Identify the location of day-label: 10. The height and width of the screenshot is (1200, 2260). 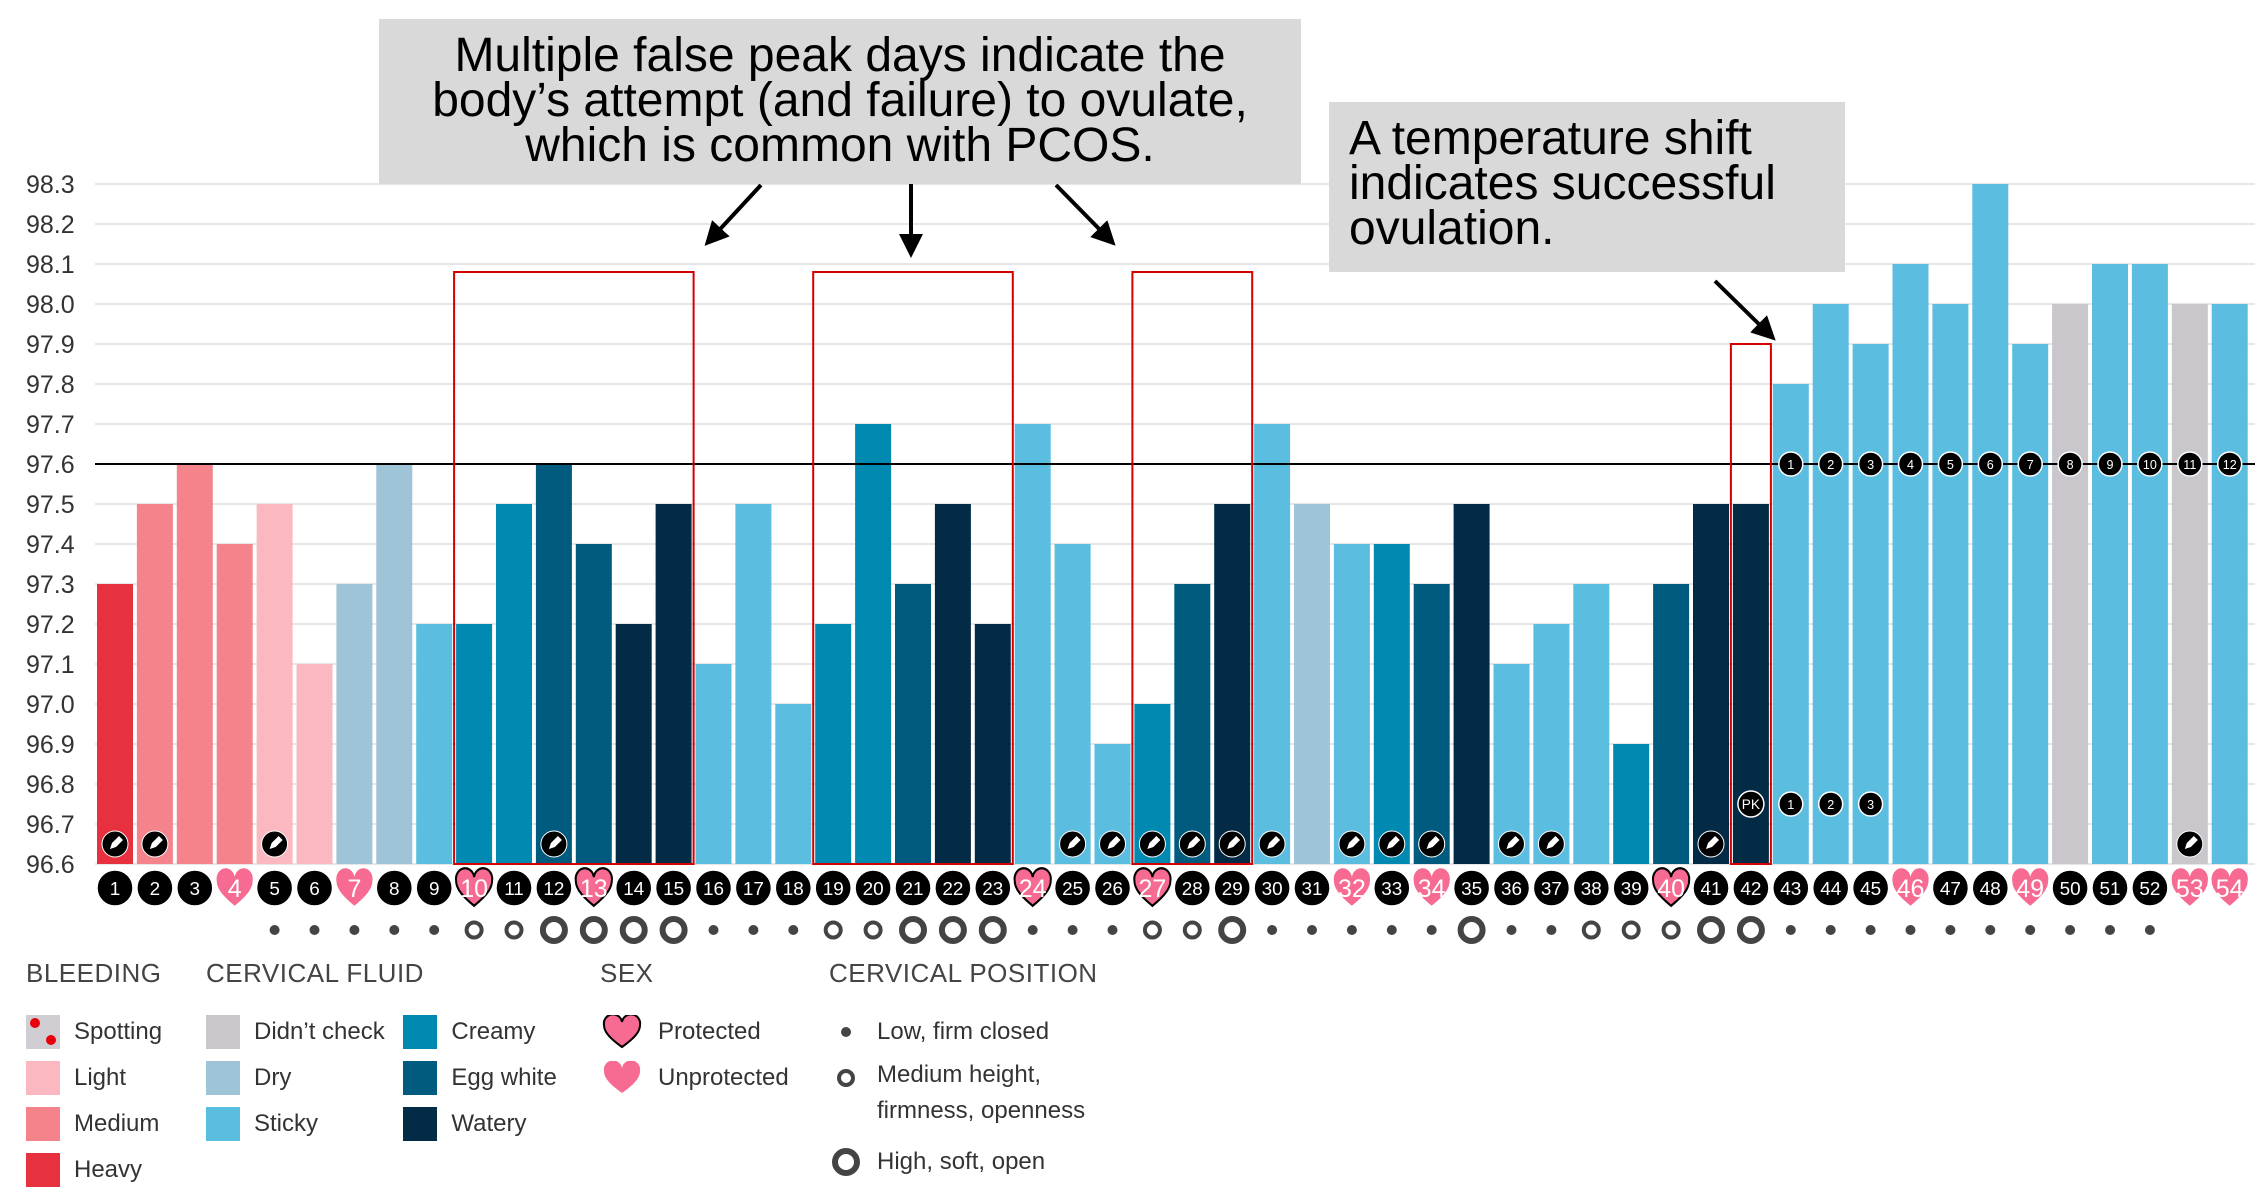
(474, 889).